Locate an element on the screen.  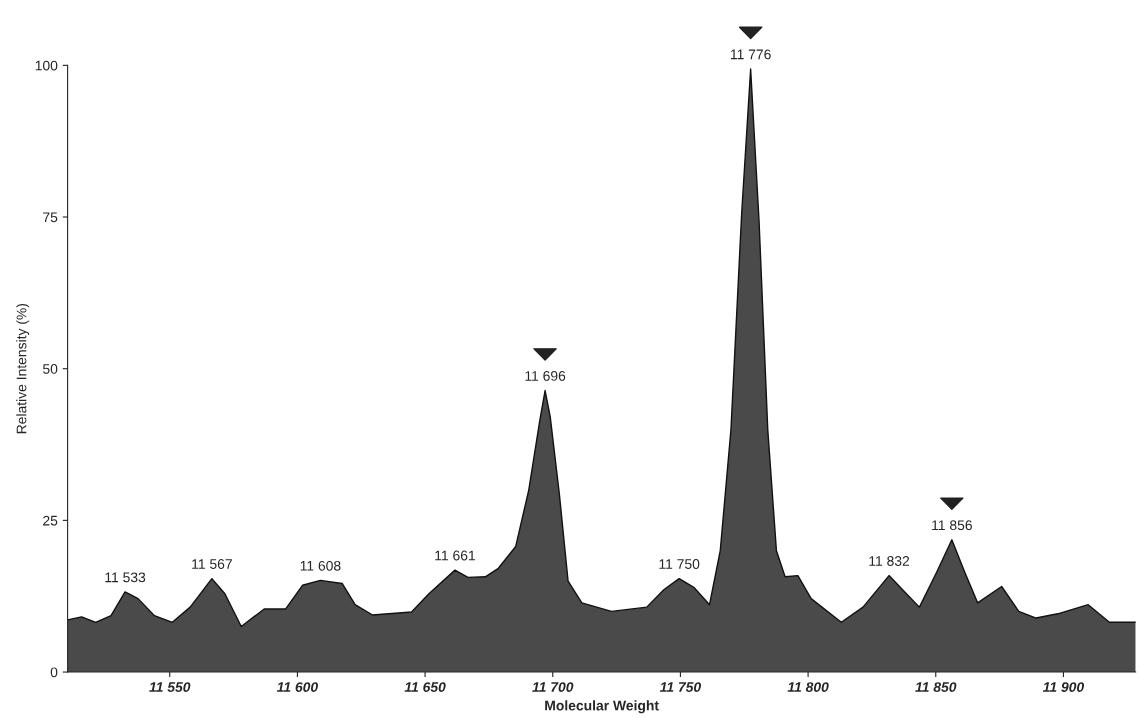
x-tick-label: 11 650 is located at coordinates (425, 687).